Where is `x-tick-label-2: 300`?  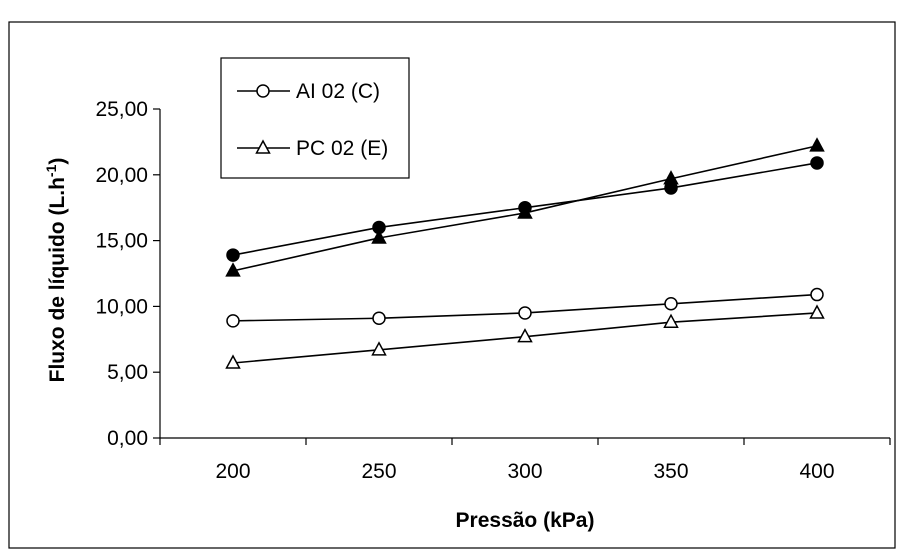
x-tick-label-2: 300 is located at coordinates (524, 471).